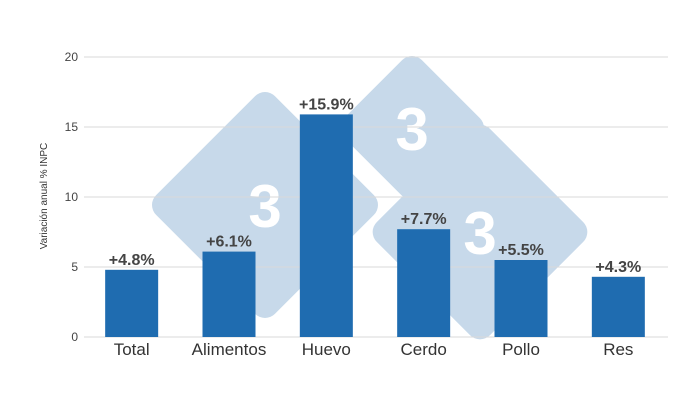 Image resolution: width=700 pixels, height=405 pixels. What do you see at coordinates (74, 337) in the screenshot?
I see `y-tick-label: 0` at bounding box center [74, 337].